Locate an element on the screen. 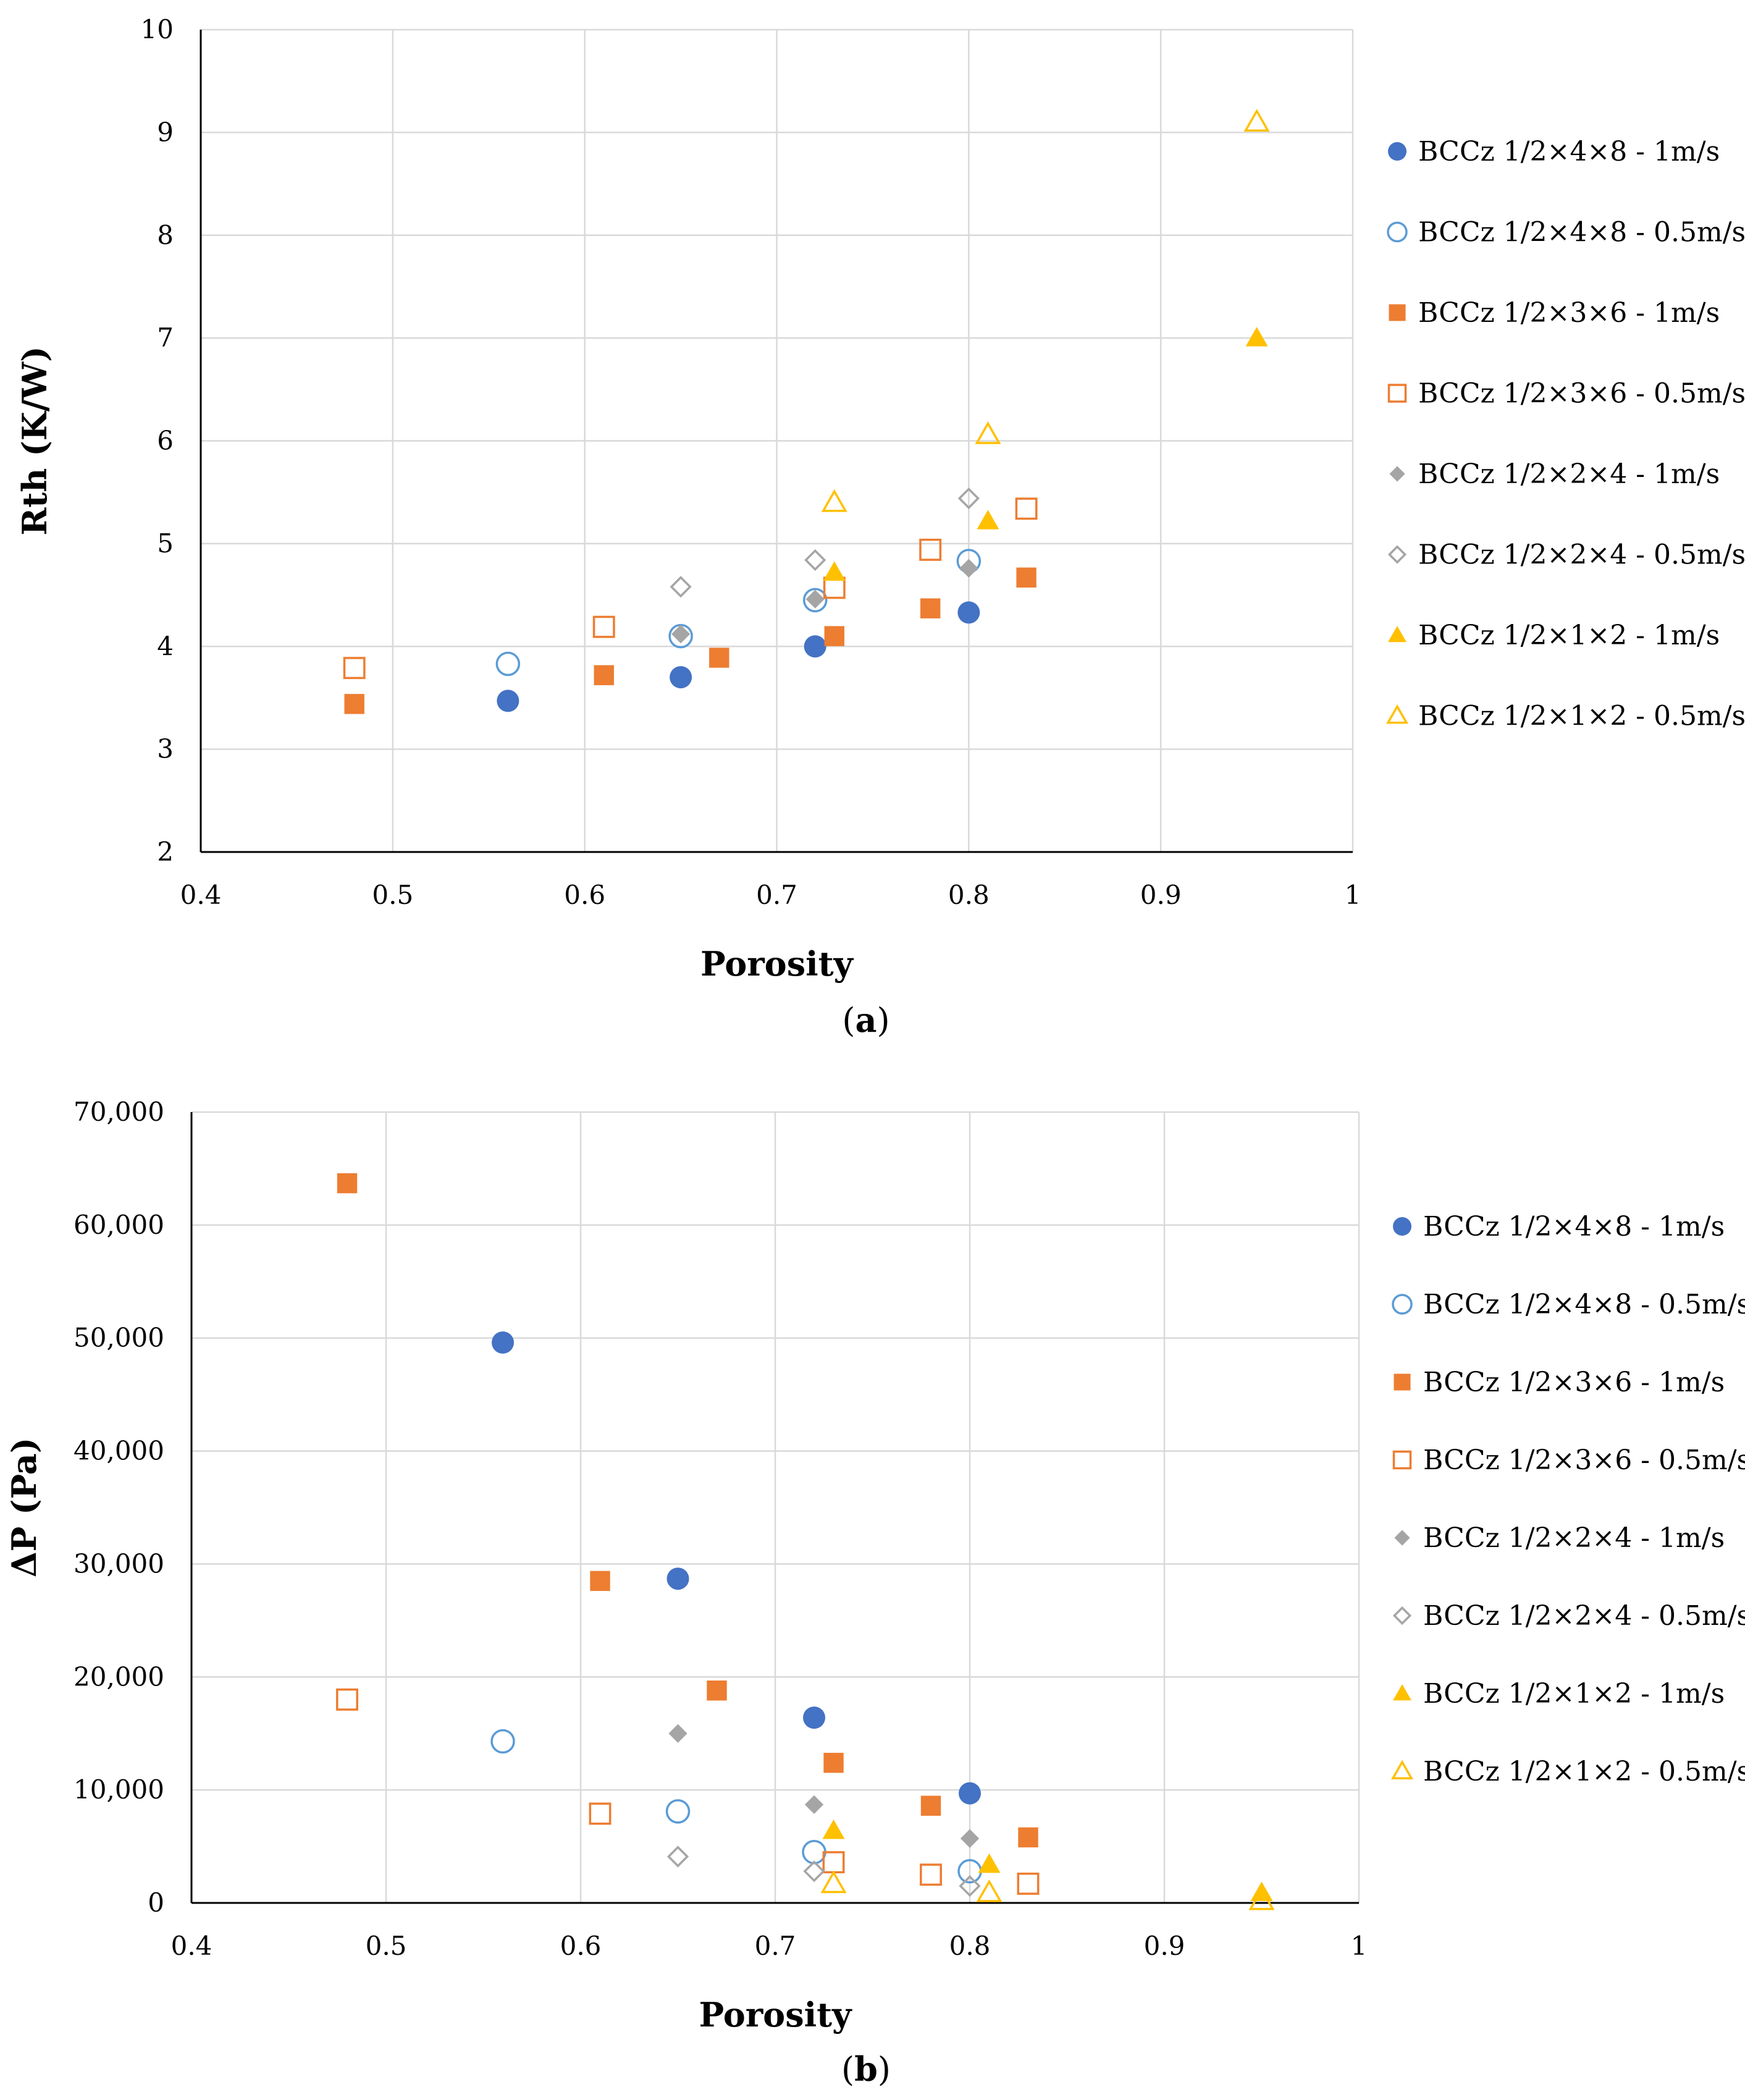  chart-a-point-bccz-1-2-4-8-0-5m-s is located at coordinates (815, 600).